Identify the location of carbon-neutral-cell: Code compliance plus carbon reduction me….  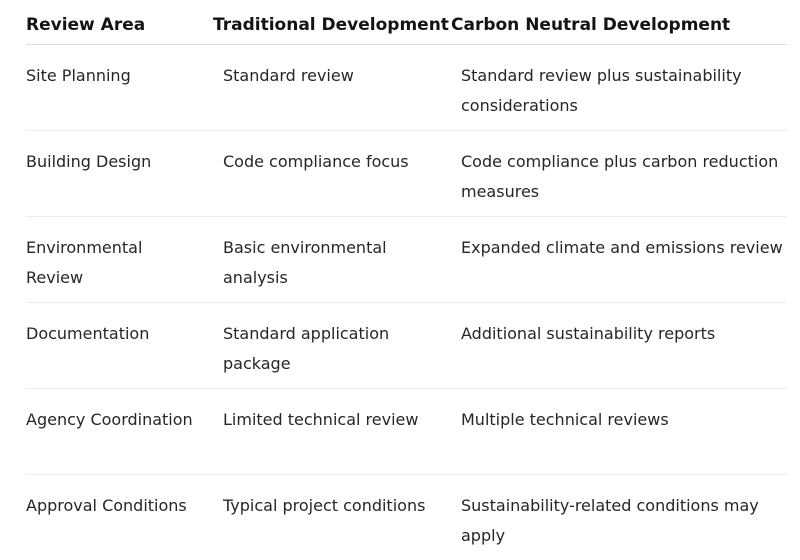
(620, 176).